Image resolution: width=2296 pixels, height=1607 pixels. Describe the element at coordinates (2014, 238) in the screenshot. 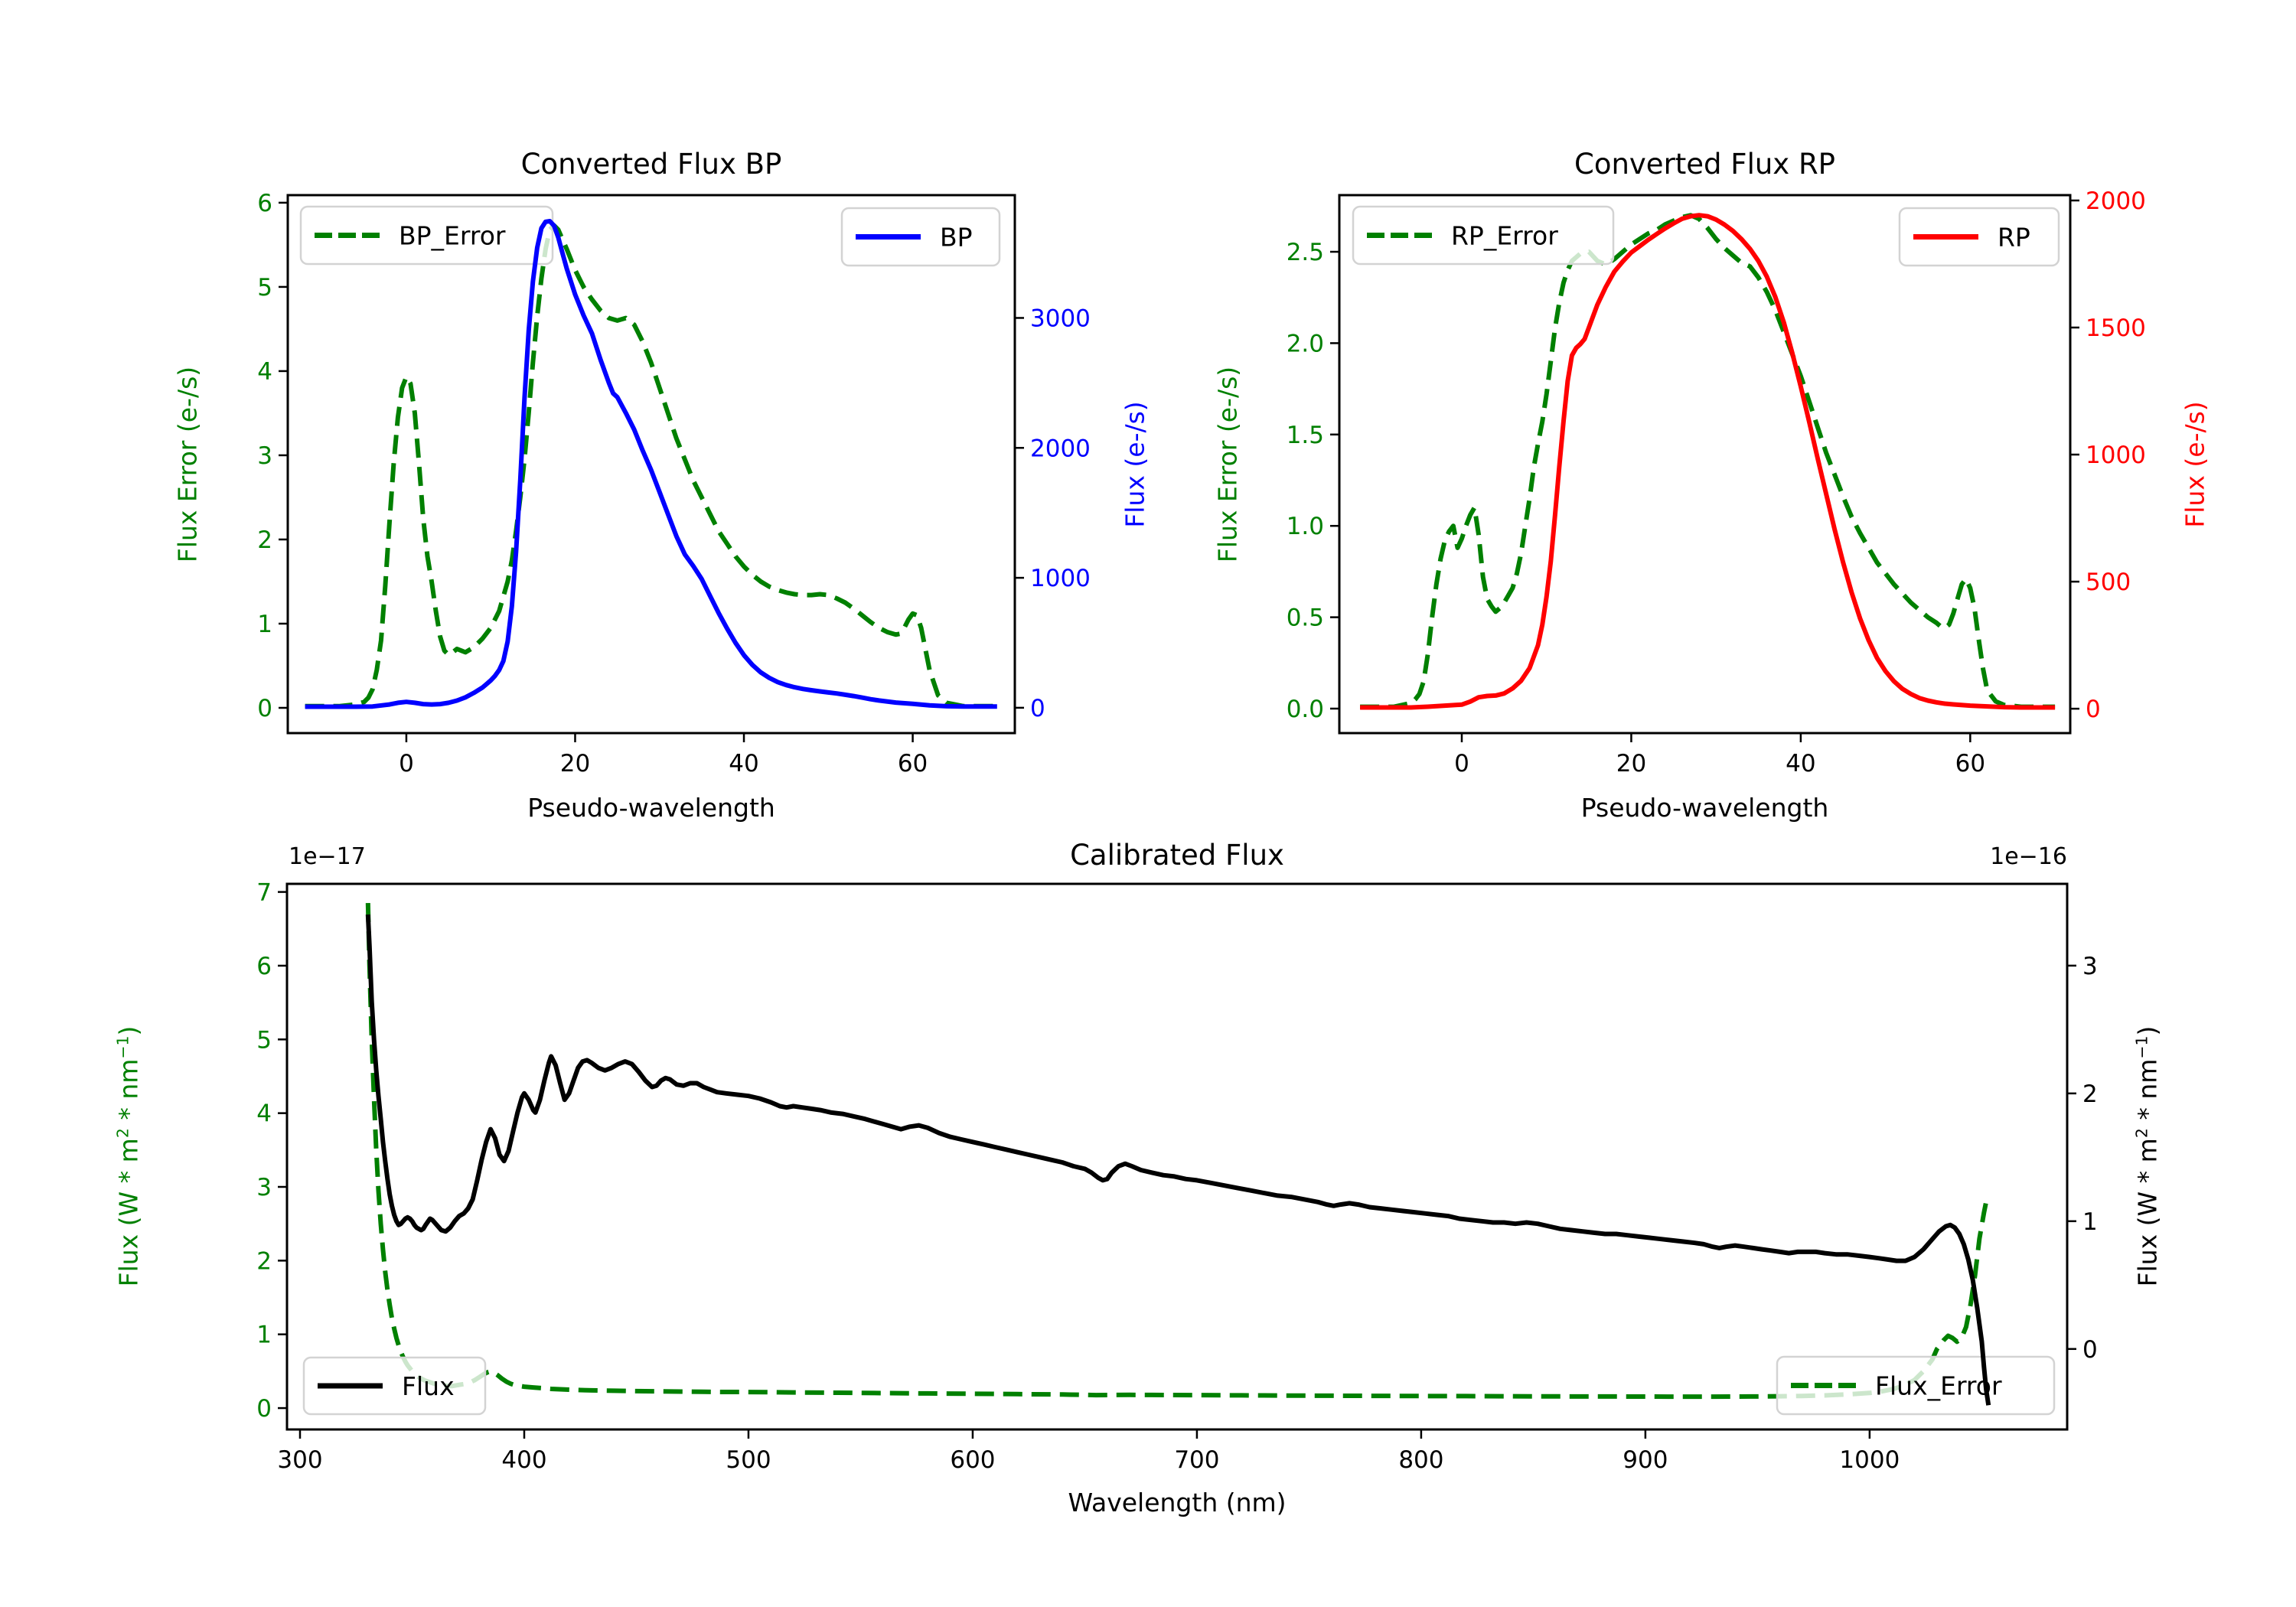

I see `rp-main-legend-label: RP` at that location.